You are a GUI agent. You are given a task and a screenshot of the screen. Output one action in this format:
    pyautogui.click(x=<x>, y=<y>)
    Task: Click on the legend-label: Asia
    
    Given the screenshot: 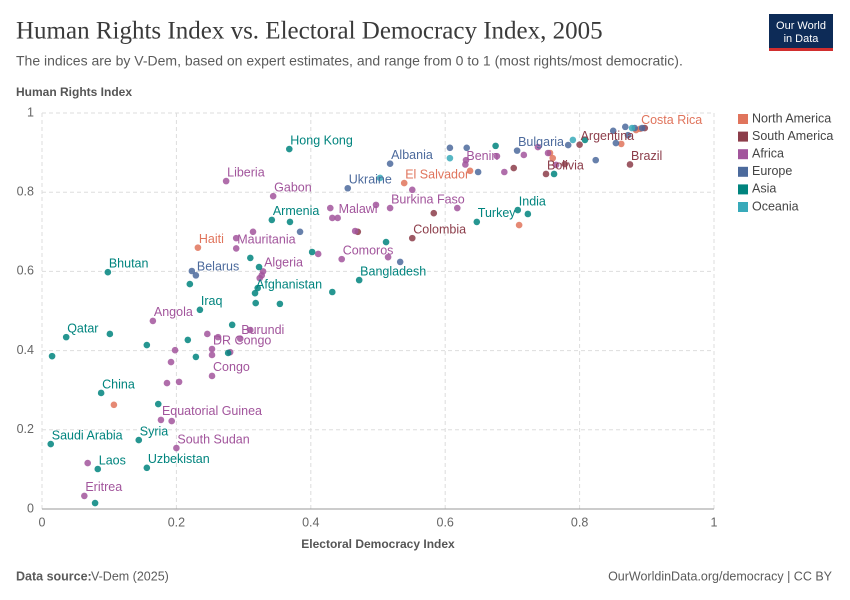 What is the action you would take?
    pyautogui.click(x=764, y=189)
    